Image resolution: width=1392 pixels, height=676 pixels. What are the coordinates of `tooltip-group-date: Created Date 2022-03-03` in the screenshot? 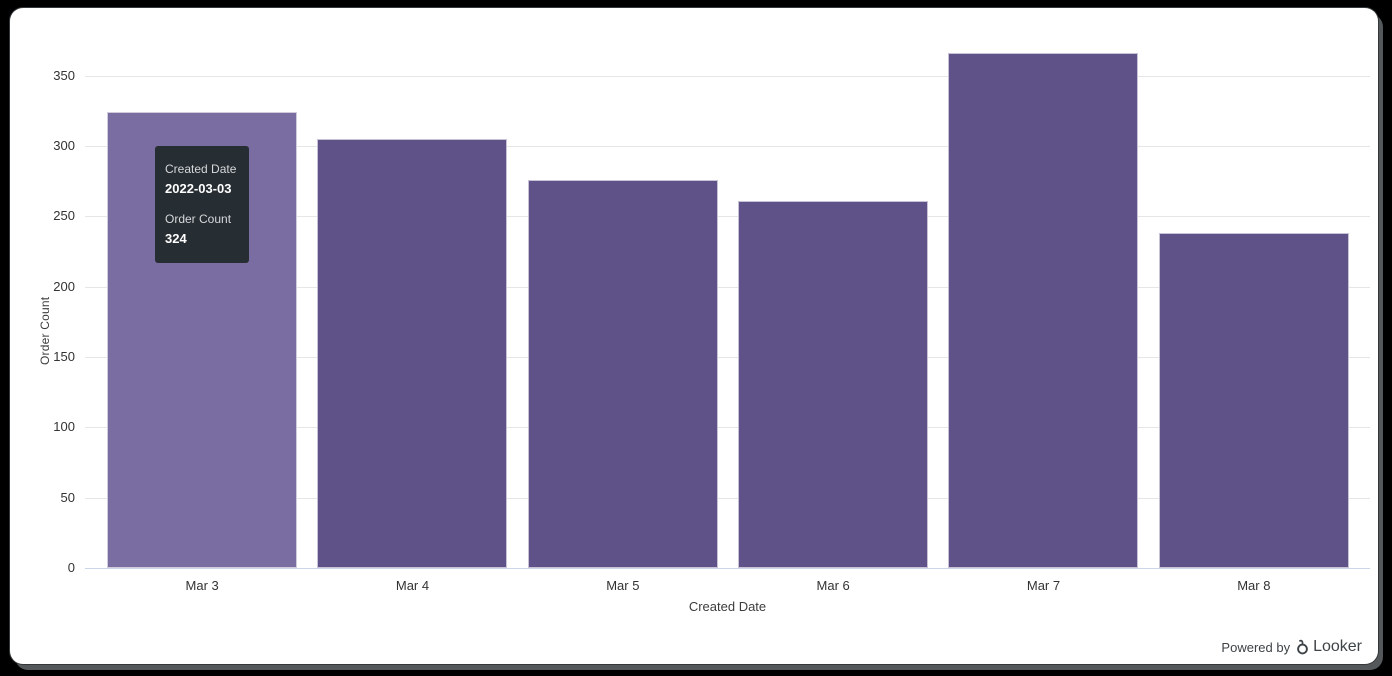 It's located at (202, 179).